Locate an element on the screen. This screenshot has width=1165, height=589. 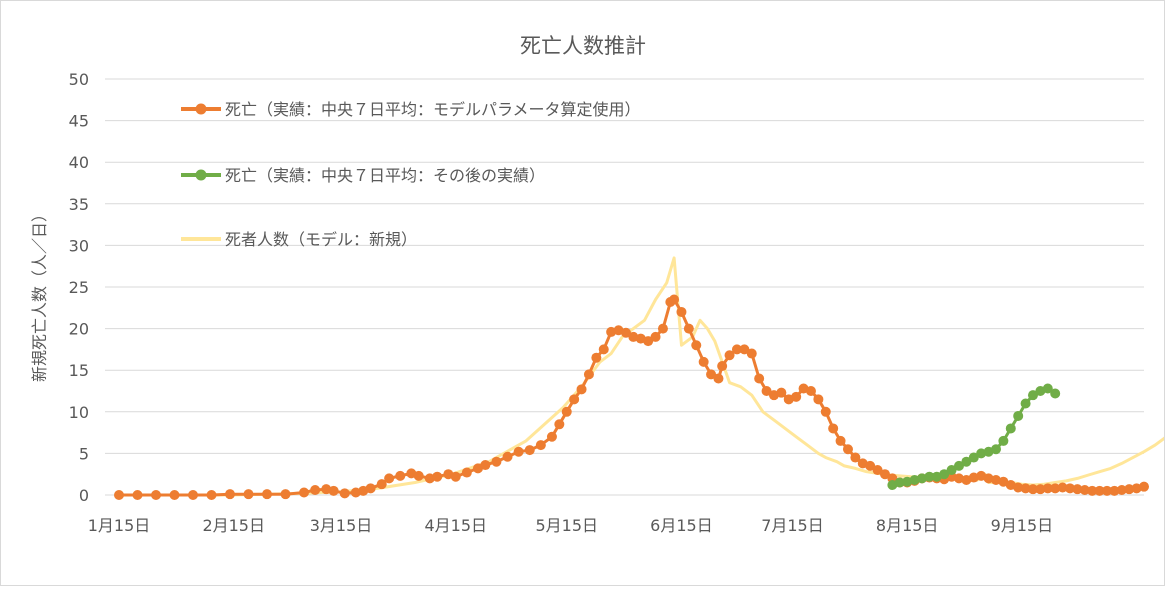
y-axis-label: 新規死亡人数（人／日） is located at coordinates (39, 294).